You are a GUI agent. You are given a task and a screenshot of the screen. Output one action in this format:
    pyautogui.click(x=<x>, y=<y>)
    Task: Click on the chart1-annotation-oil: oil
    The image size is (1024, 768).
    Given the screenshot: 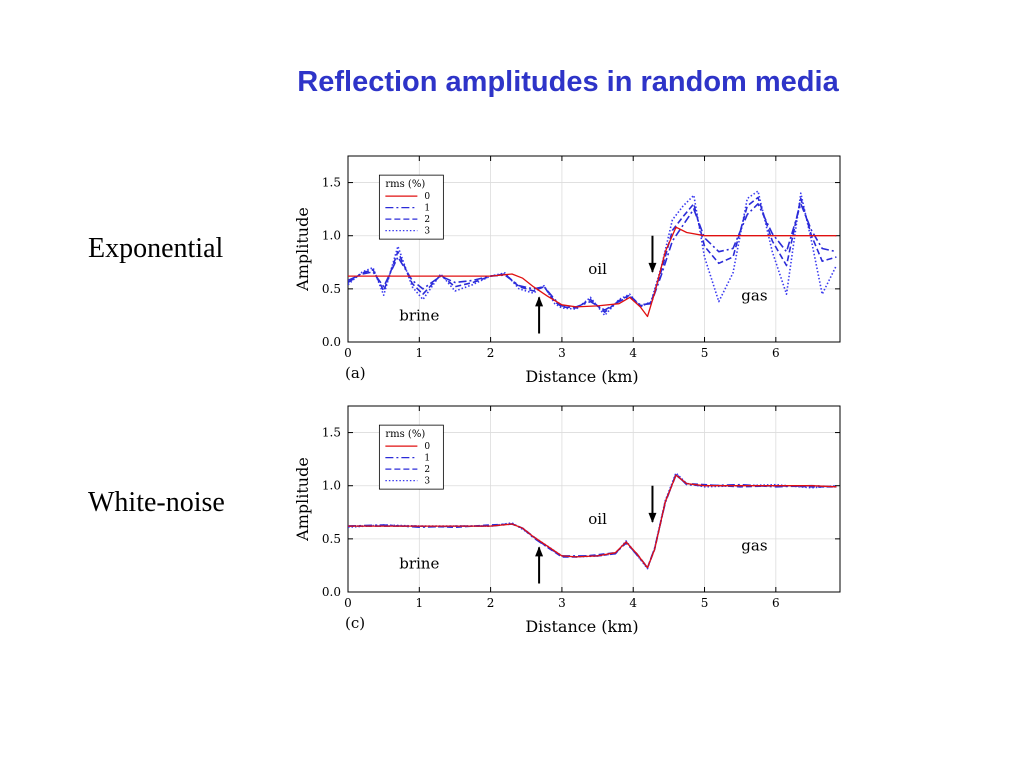 What is the action you would take?
    pyautogui.click(x=597, y=519)
    